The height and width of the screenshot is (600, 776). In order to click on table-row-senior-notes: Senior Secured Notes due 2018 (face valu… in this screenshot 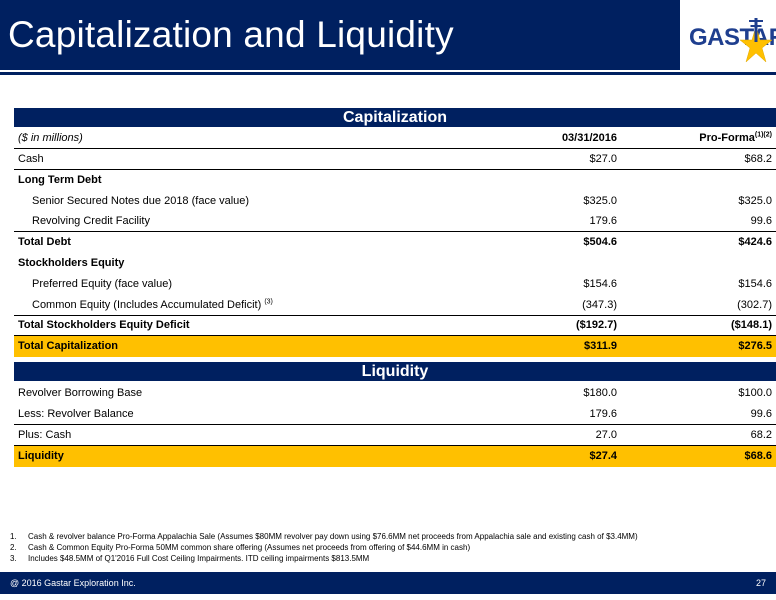, I will do `click(402, 201)`.